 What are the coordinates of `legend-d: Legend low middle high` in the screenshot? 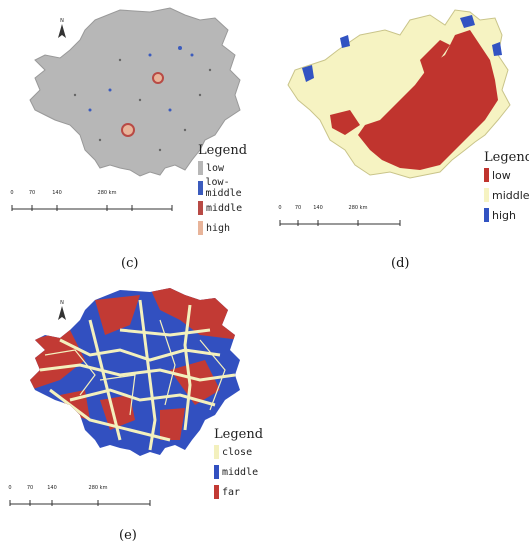 It's located at (506, 187).